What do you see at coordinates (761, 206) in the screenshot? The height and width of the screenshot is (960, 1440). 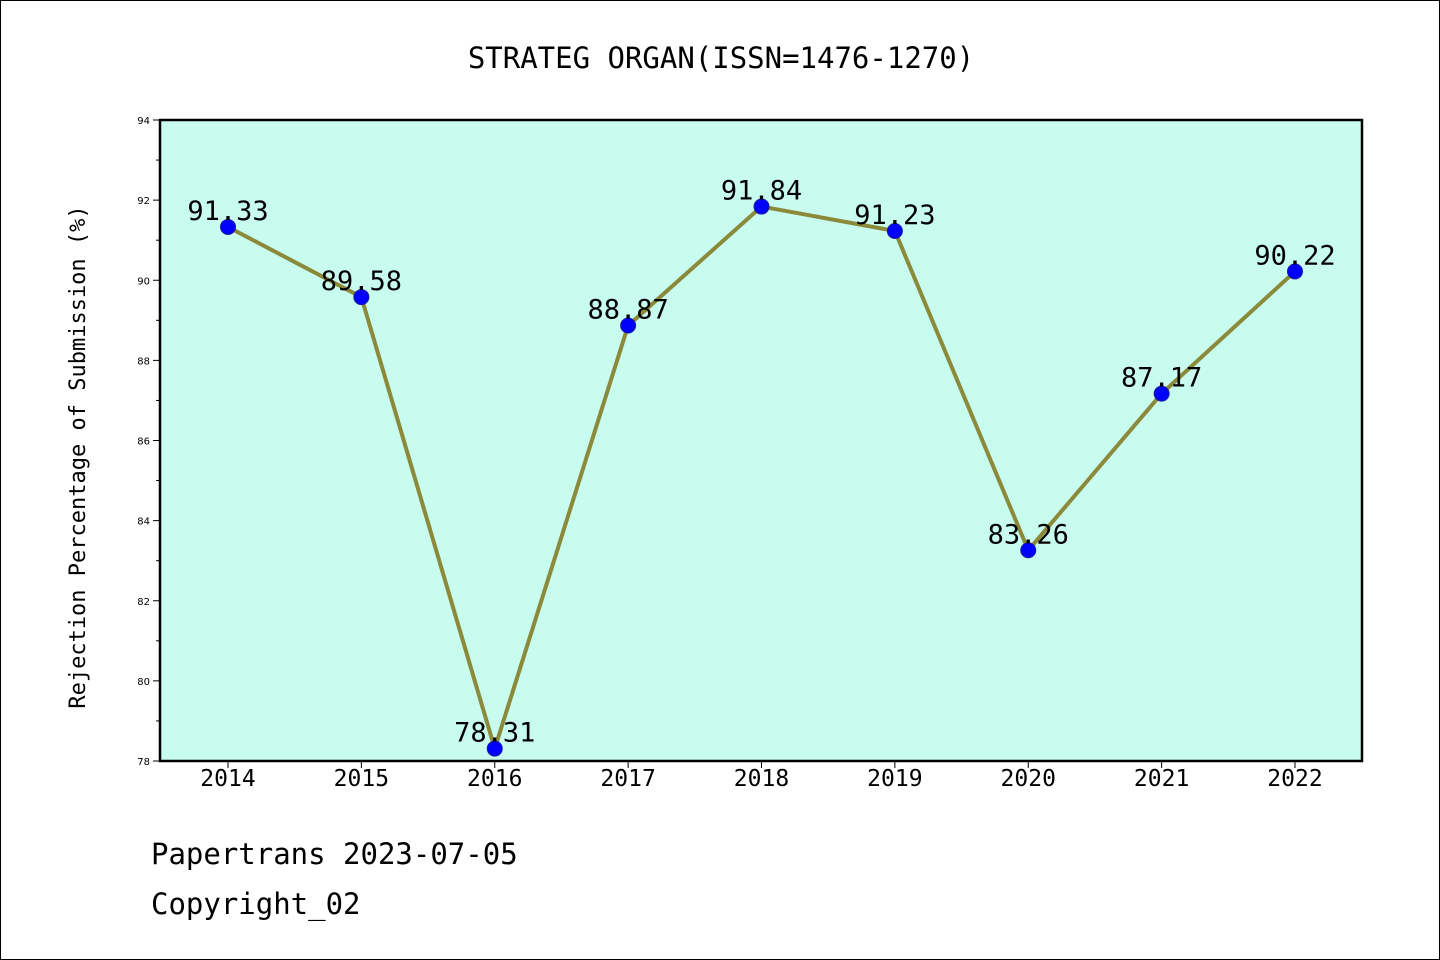 I see `data-point-2018` at bounding box center [761, 206].